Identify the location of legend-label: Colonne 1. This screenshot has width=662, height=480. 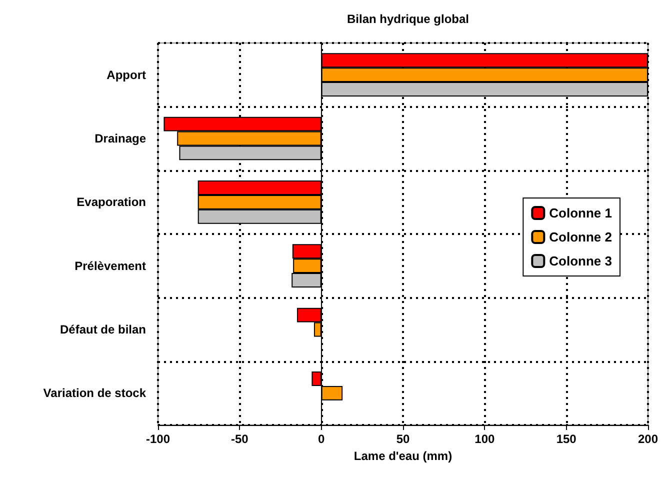
(580, 213).